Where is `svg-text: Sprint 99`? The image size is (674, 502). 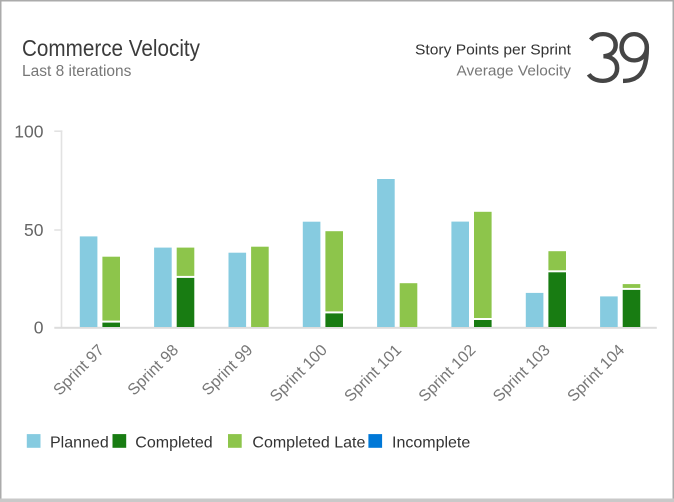 svg-text: Sprint 99 is located at coordinates (227, 370).